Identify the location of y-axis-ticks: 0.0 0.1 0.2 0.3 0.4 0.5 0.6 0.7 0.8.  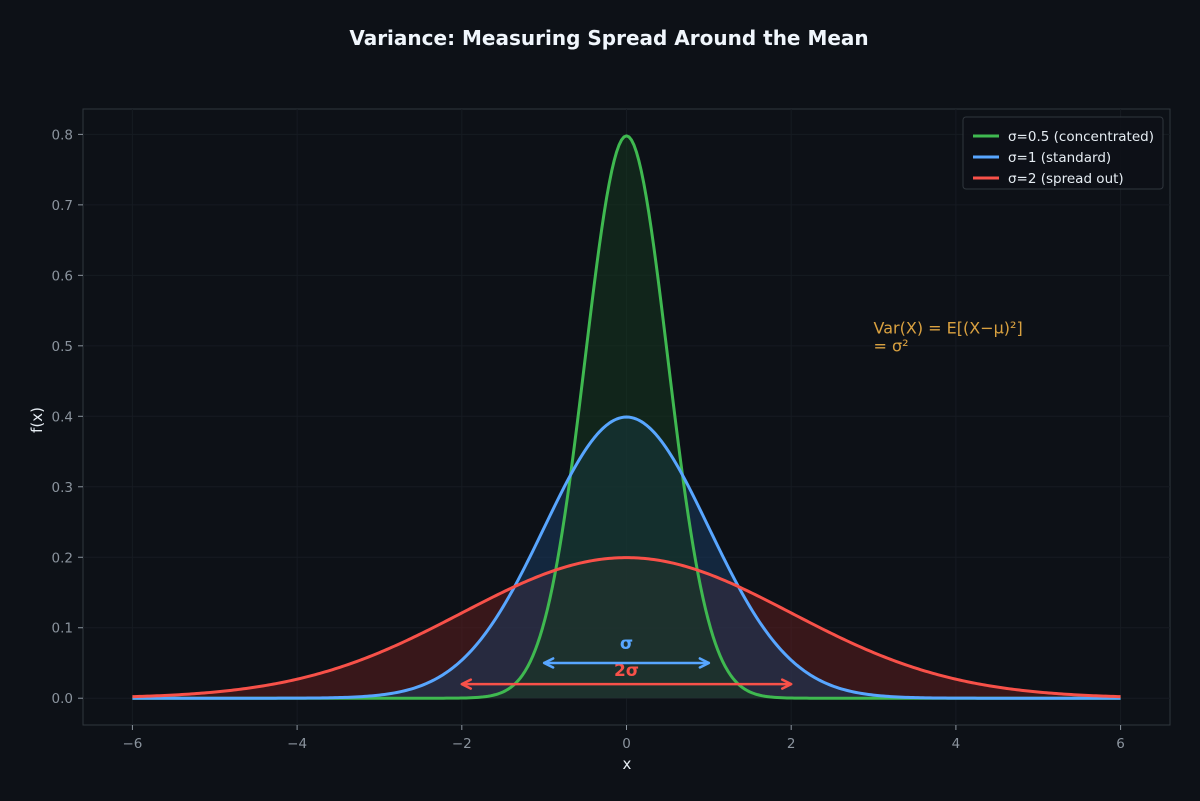
(67, 417).